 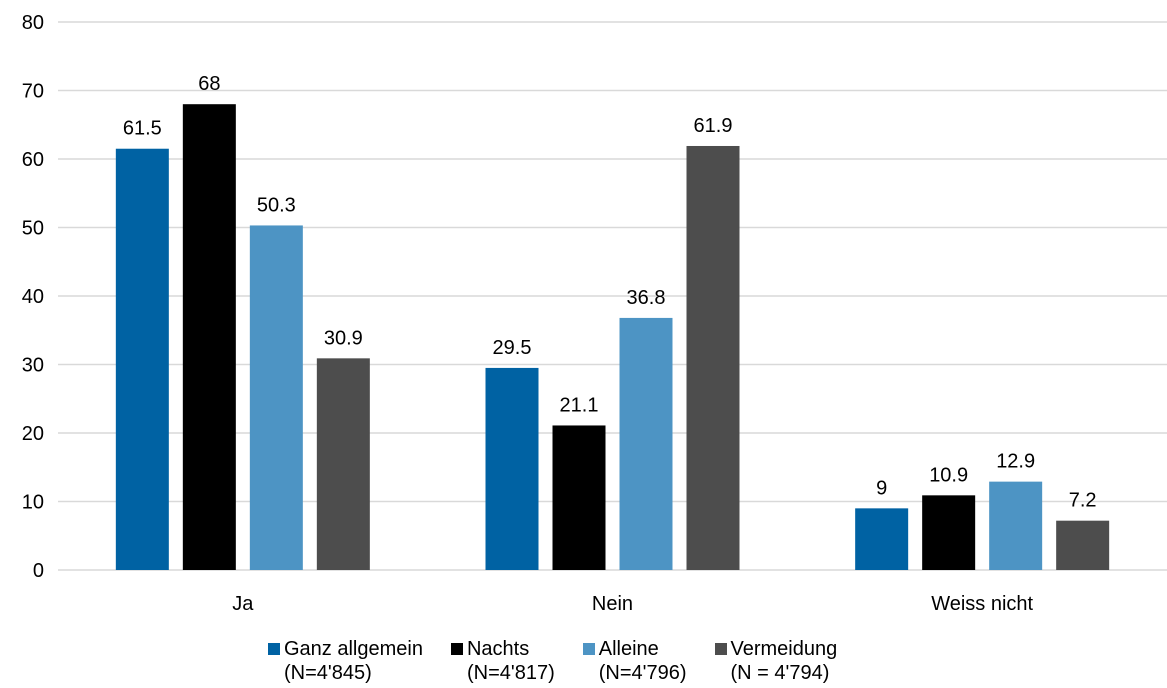 I want to click on data-label: 30.9, so click(x=343, y=338).